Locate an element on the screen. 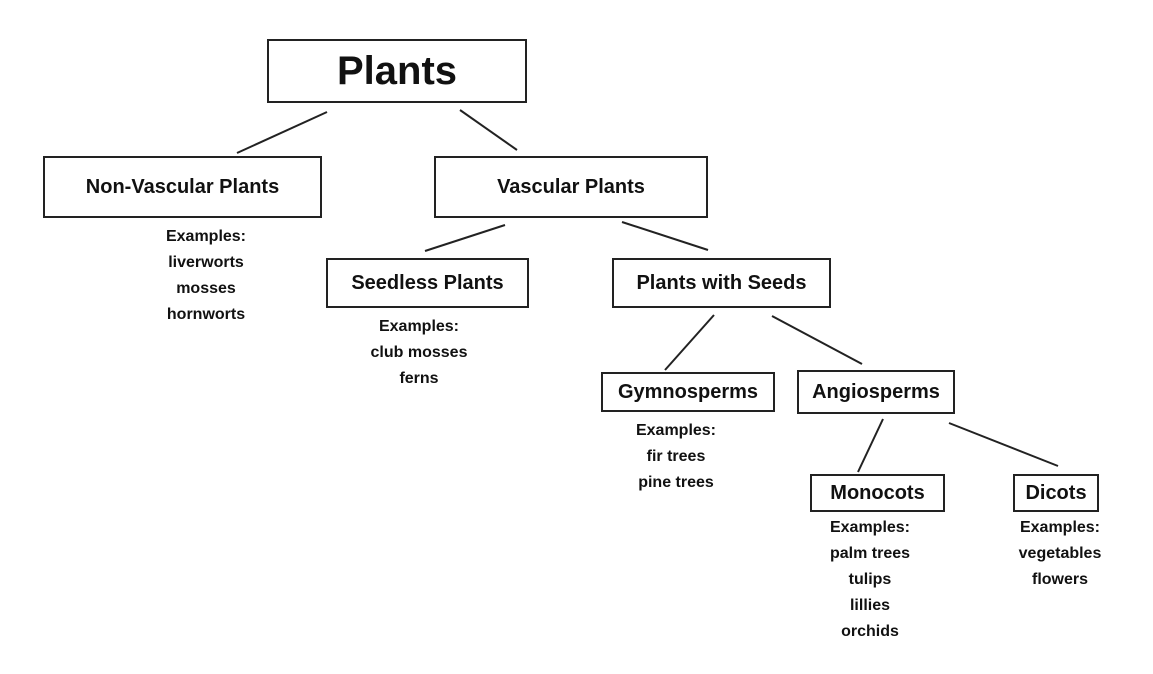  link-plants-nonvascular is located at coordinates (282, 132).